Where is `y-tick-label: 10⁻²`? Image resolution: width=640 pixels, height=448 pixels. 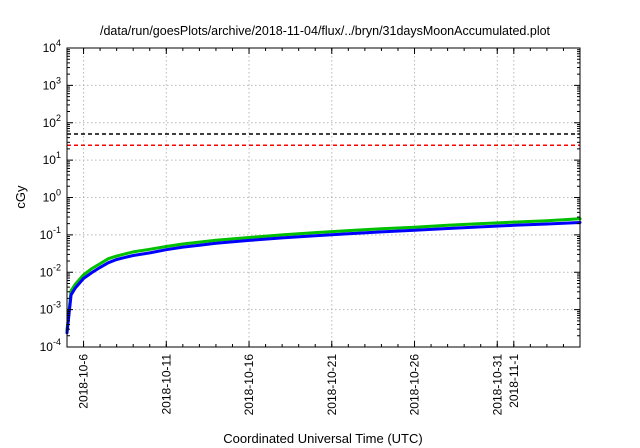 y-tick-label: 10⁻² is located at coordinates (50, 270).